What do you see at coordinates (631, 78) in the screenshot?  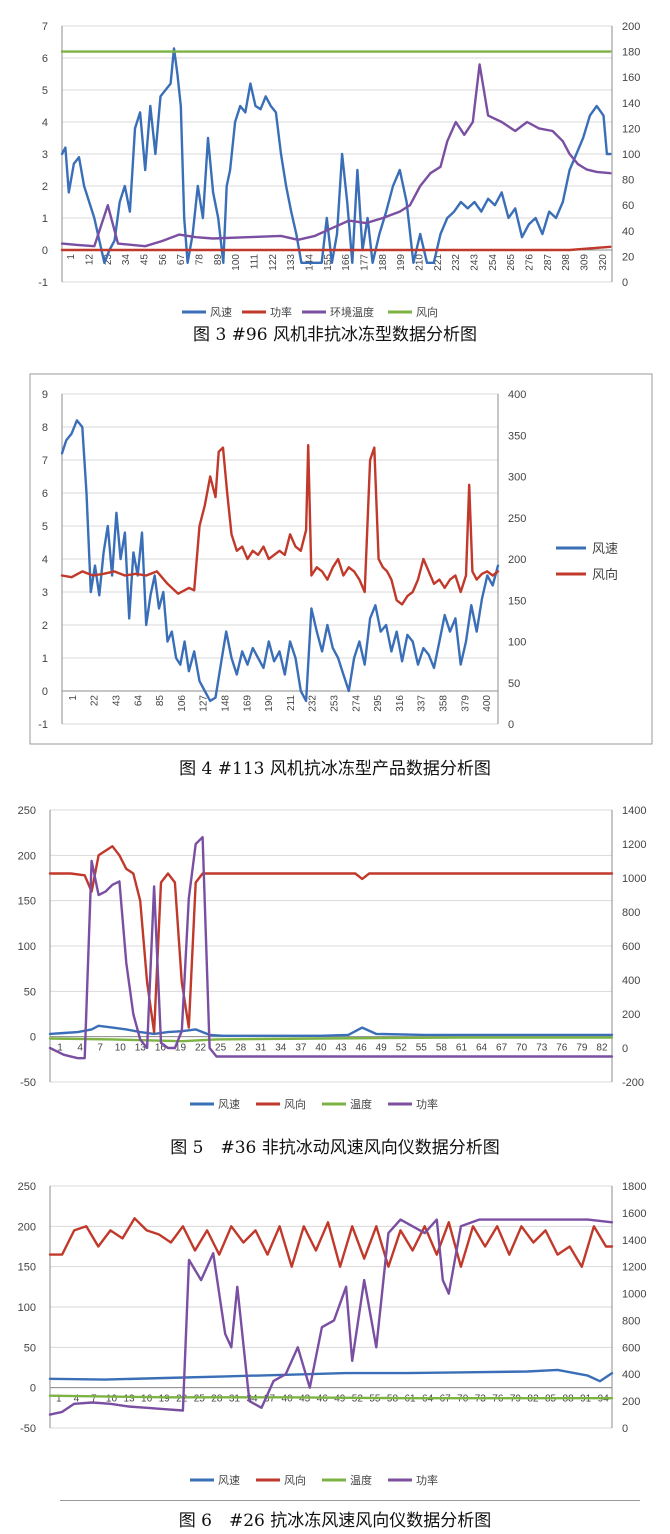 I see `y-tick-right: 160` at bounding box center [631, 78].